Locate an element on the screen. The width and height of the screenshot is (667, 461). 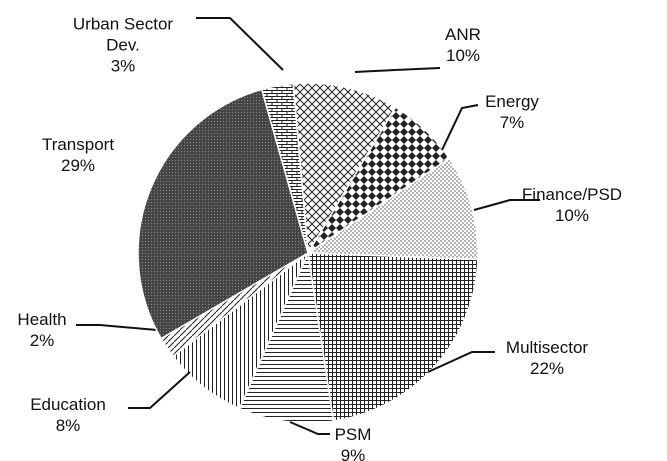
value-label: 8% is located at coordinates (68, 425).